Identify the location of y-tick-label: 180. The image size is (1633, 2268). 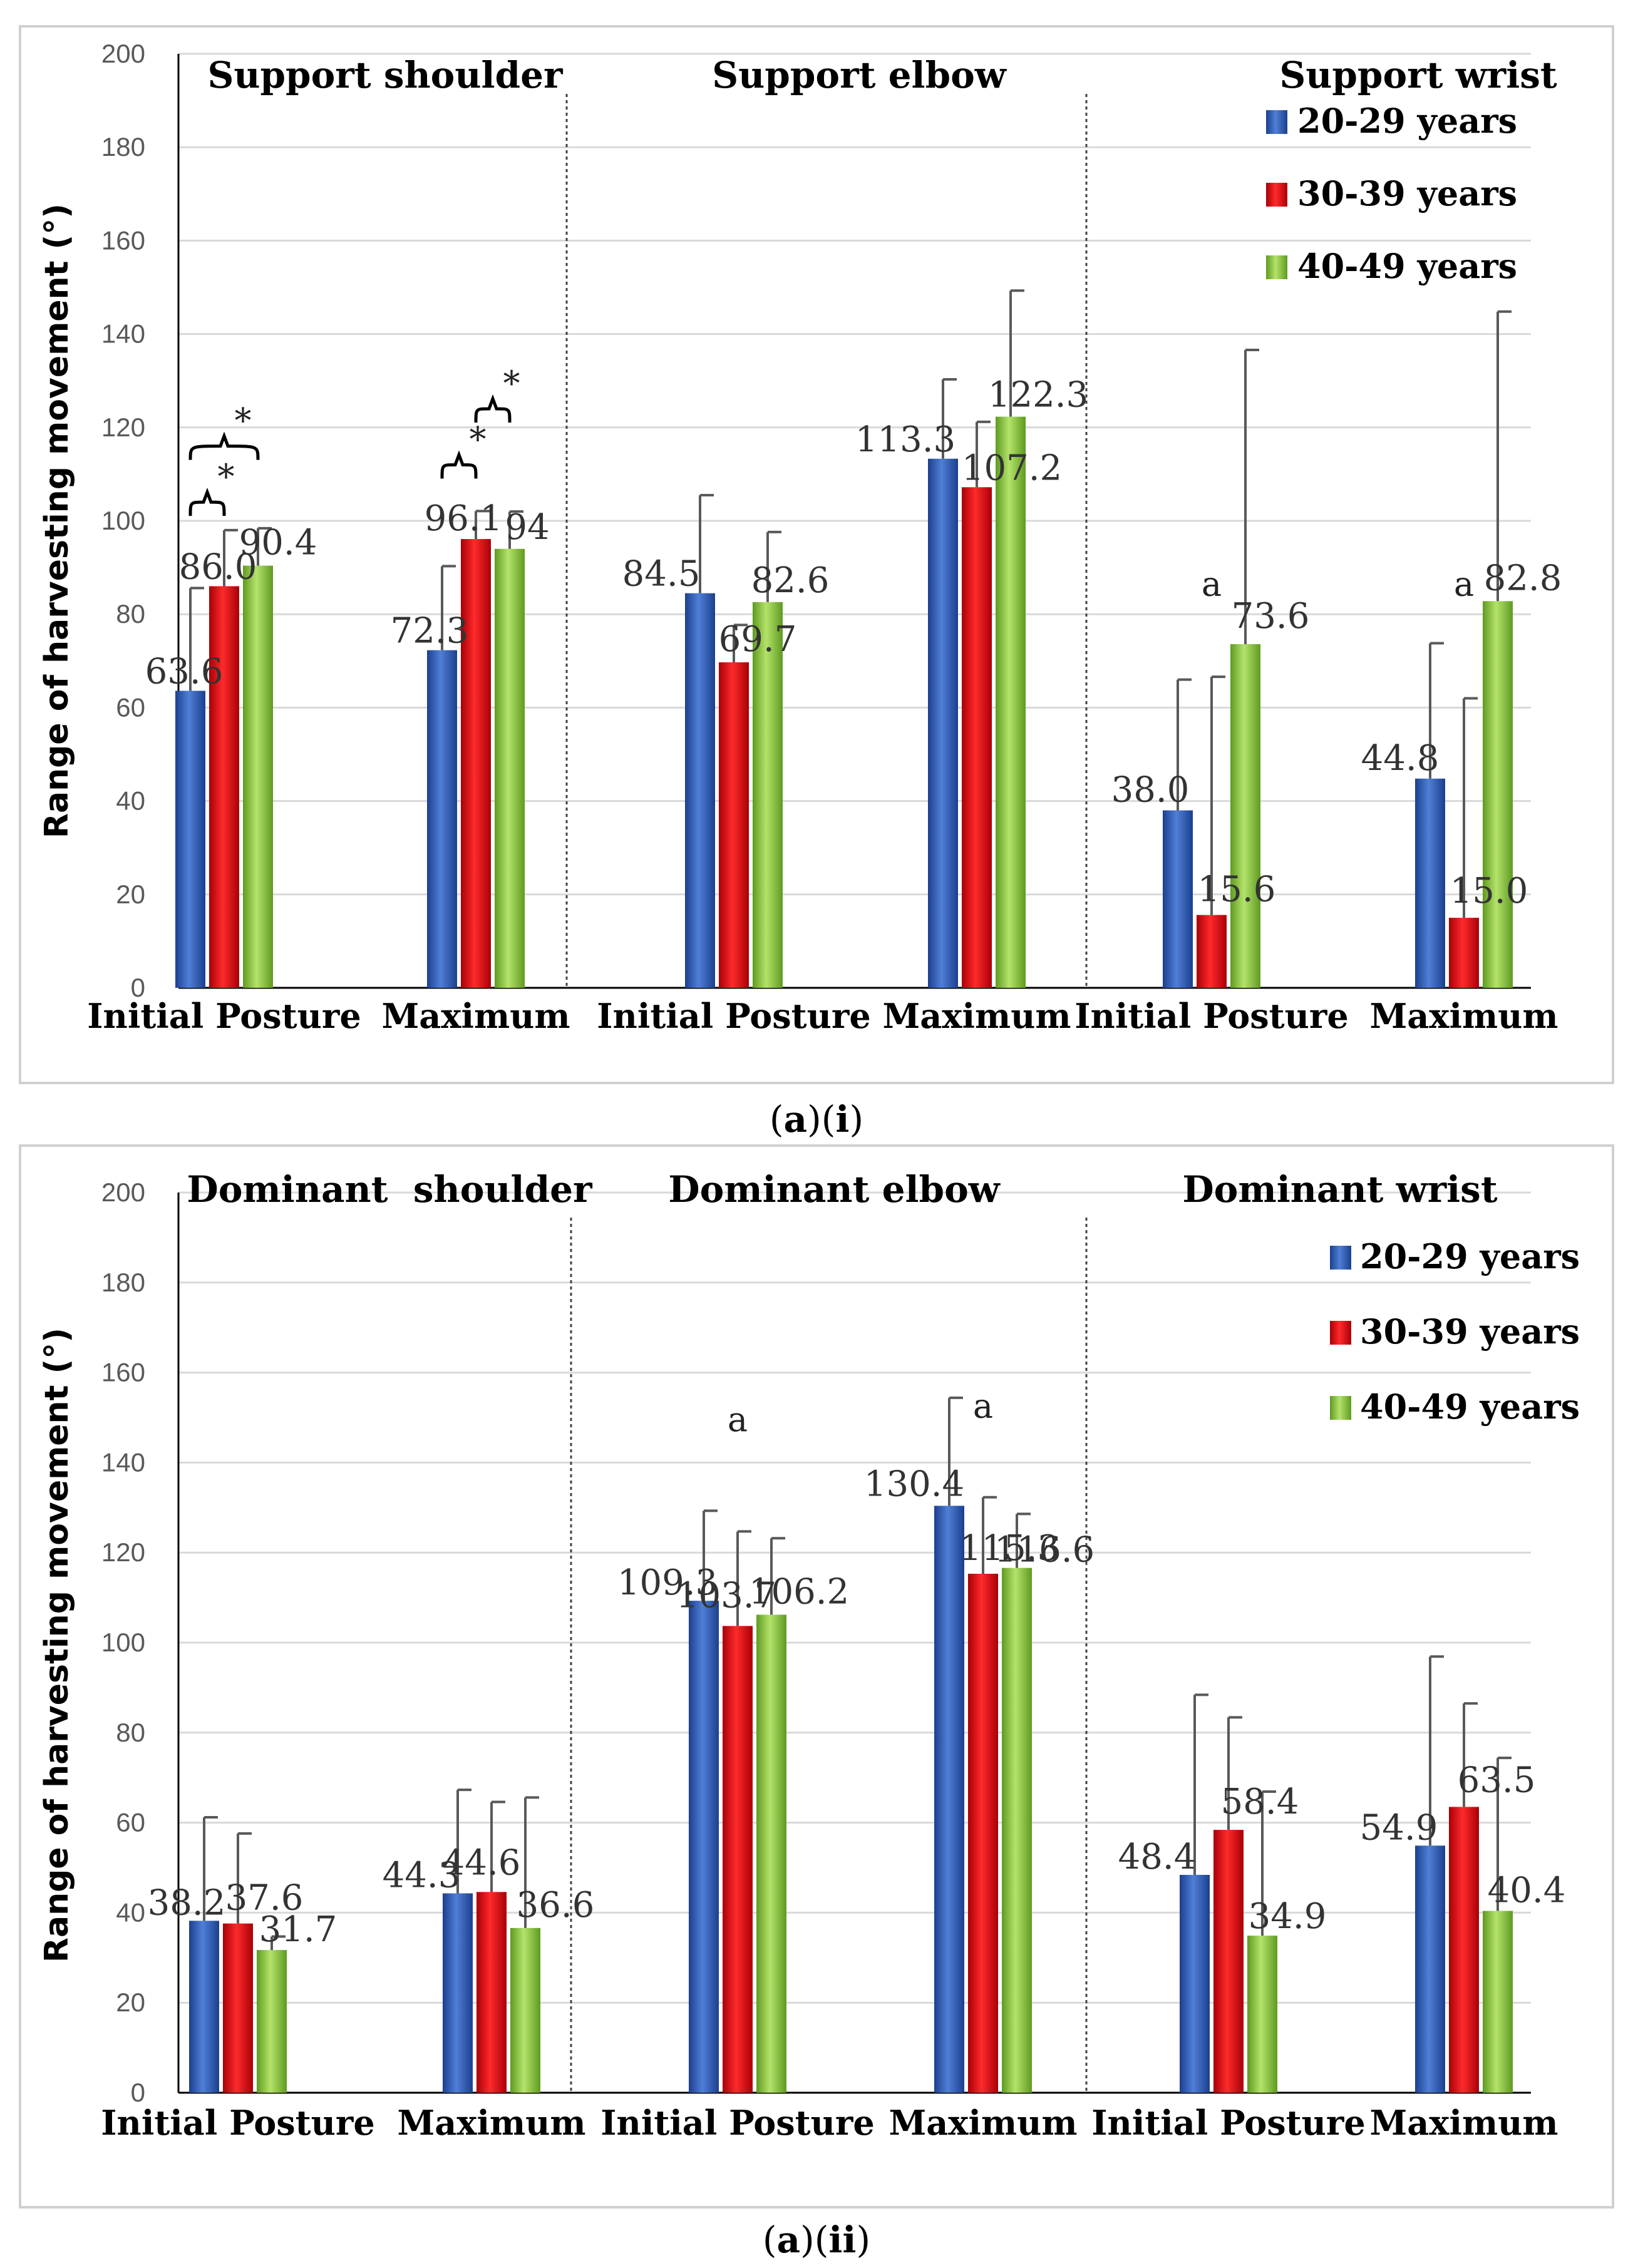
(123, 147).